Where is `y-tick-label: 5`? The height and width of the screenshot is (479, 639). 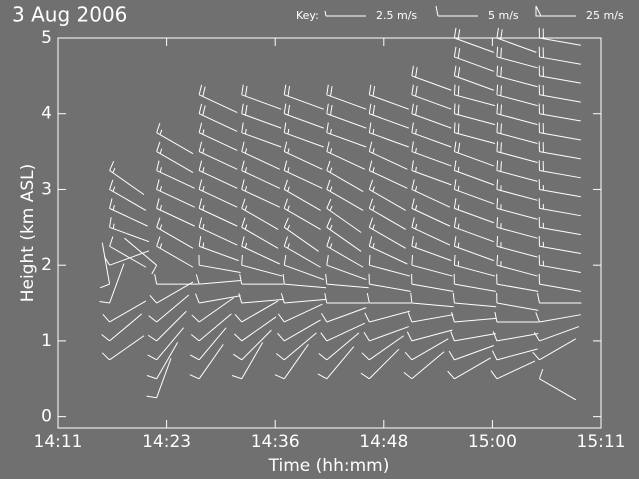
y-tick-label: 5 is located at coordinates (46, 38).